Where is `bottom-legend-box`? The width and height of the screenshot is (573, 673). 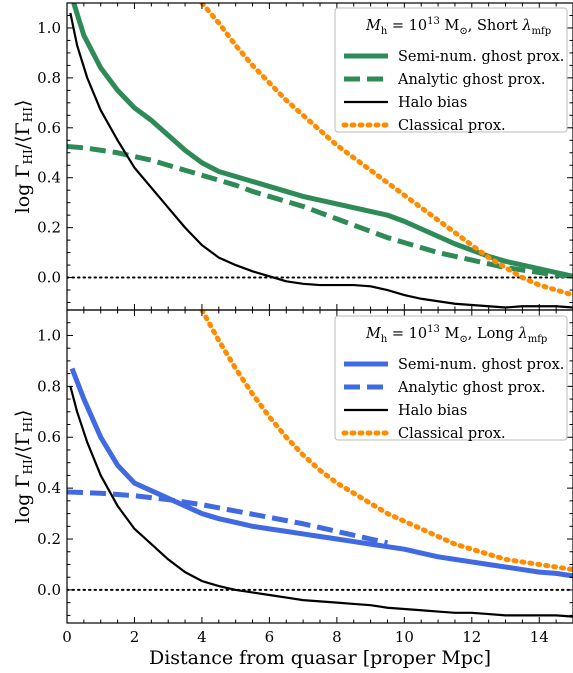 bottom-legend-box is located at coordinates (451, 378).